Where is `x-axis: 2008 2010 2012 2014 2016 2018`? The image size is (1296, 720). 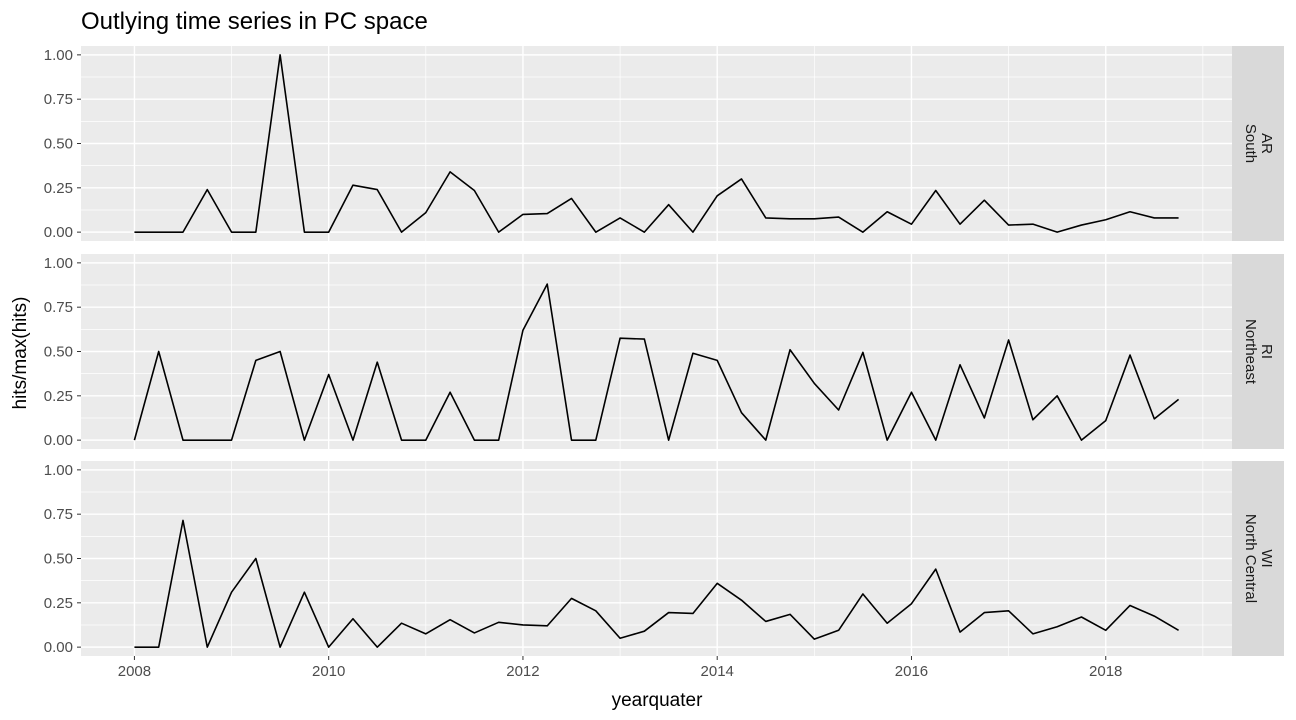
x-axis: 2008 2010 2012 2014 2016 2018 is located at coordinates (620, 668).